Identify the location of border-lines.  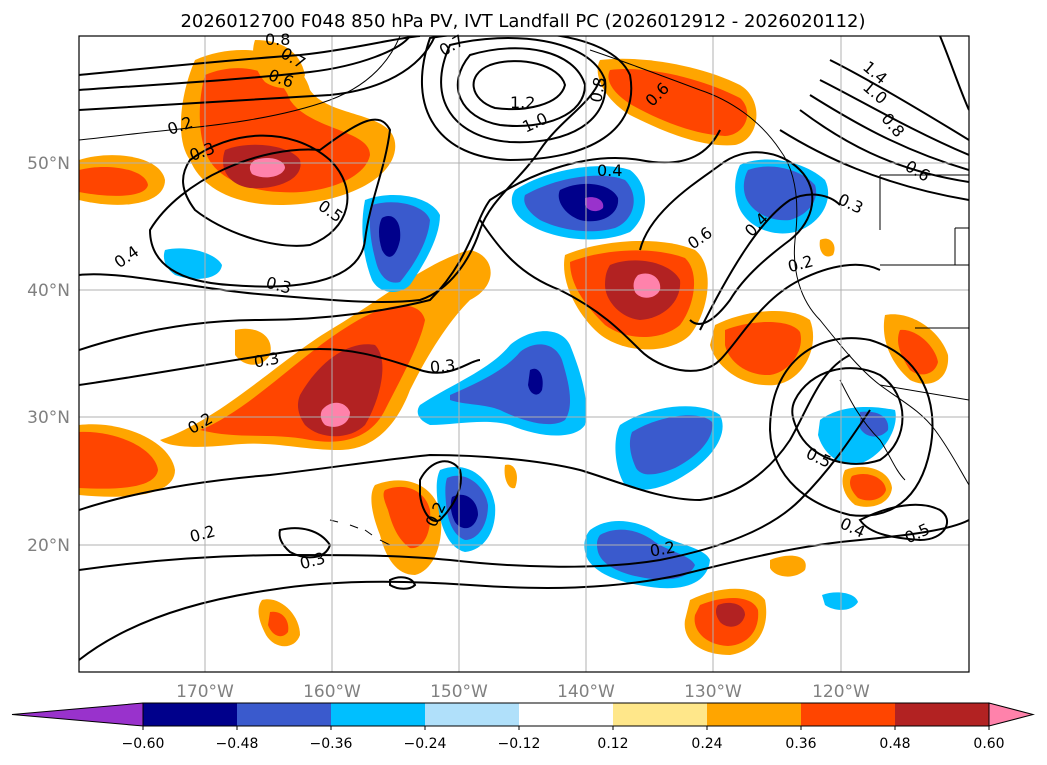
(924, 287).